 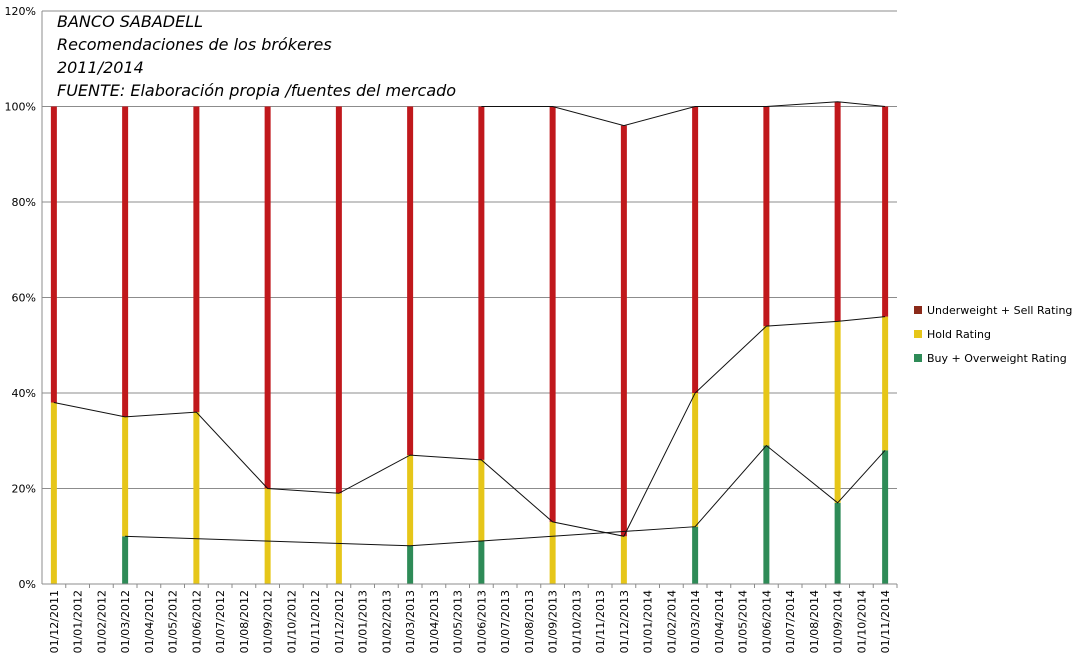 What do you see at coordinates (24, 489) in the screenshot?
I see `y-tick-label: 20%` at bounding box center [24, 489].